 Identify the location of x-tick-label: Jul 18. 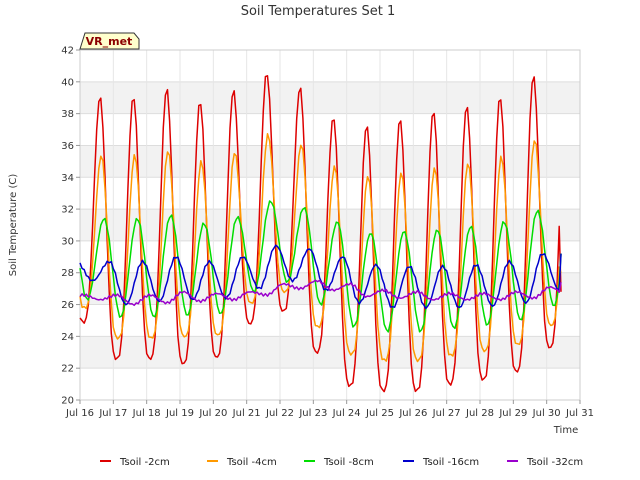
(146, 413).